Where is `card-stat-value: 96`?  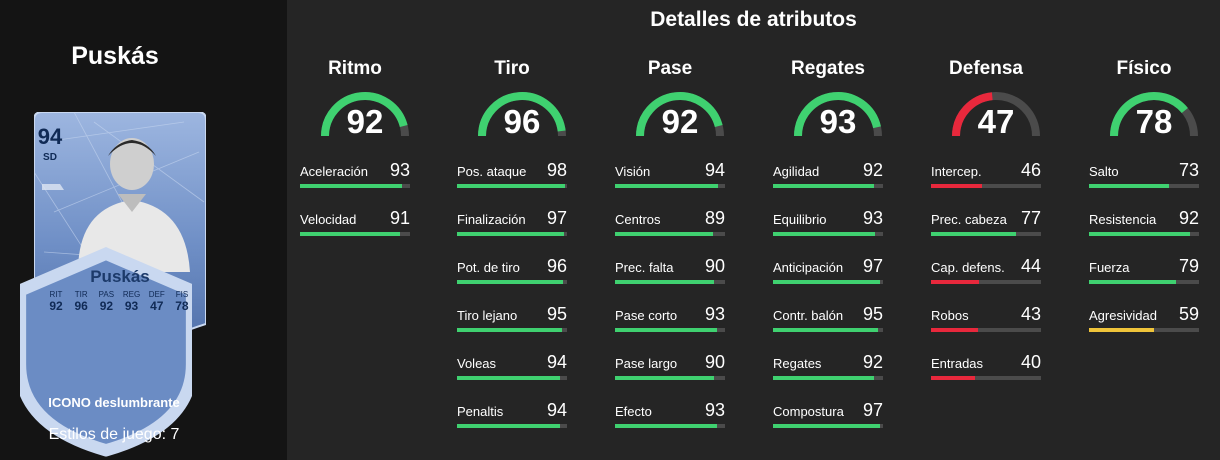
card-stat-value: 96 is located at coordinates (81, 306).